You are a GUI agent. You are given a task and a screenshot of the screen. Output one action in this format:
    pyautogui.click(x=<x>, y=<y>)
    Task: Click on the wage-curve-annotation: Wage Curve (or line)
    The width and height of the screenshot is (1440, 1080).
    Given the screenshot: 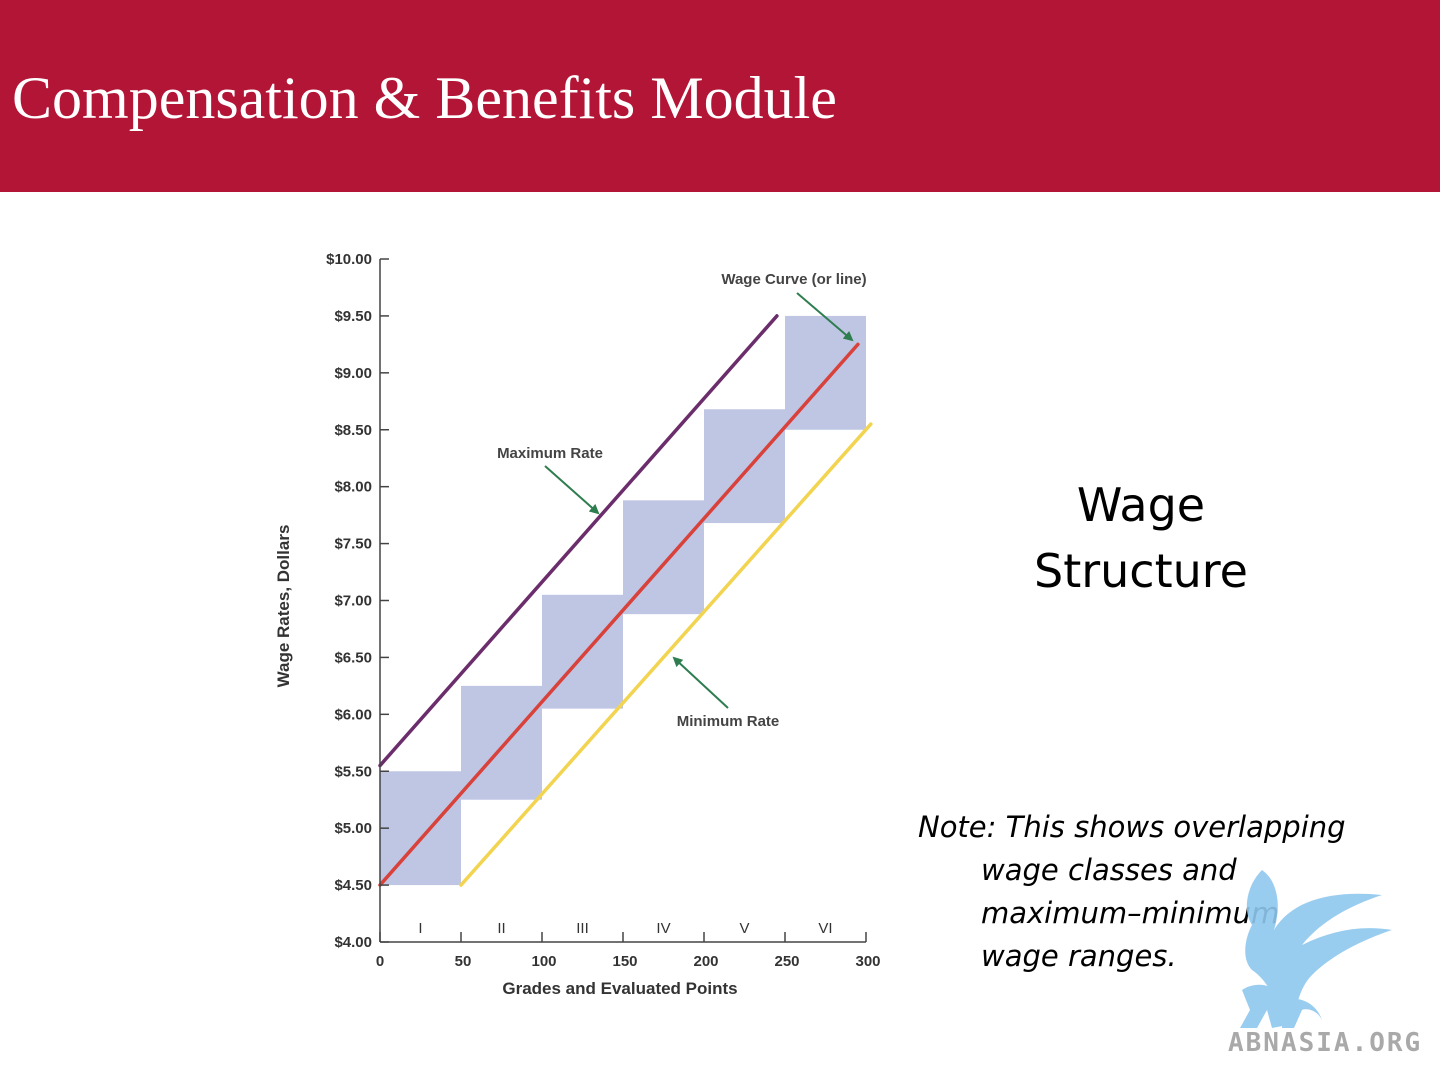 What is the action you would take?
    pyautogui.click(x=793, y=279)
    